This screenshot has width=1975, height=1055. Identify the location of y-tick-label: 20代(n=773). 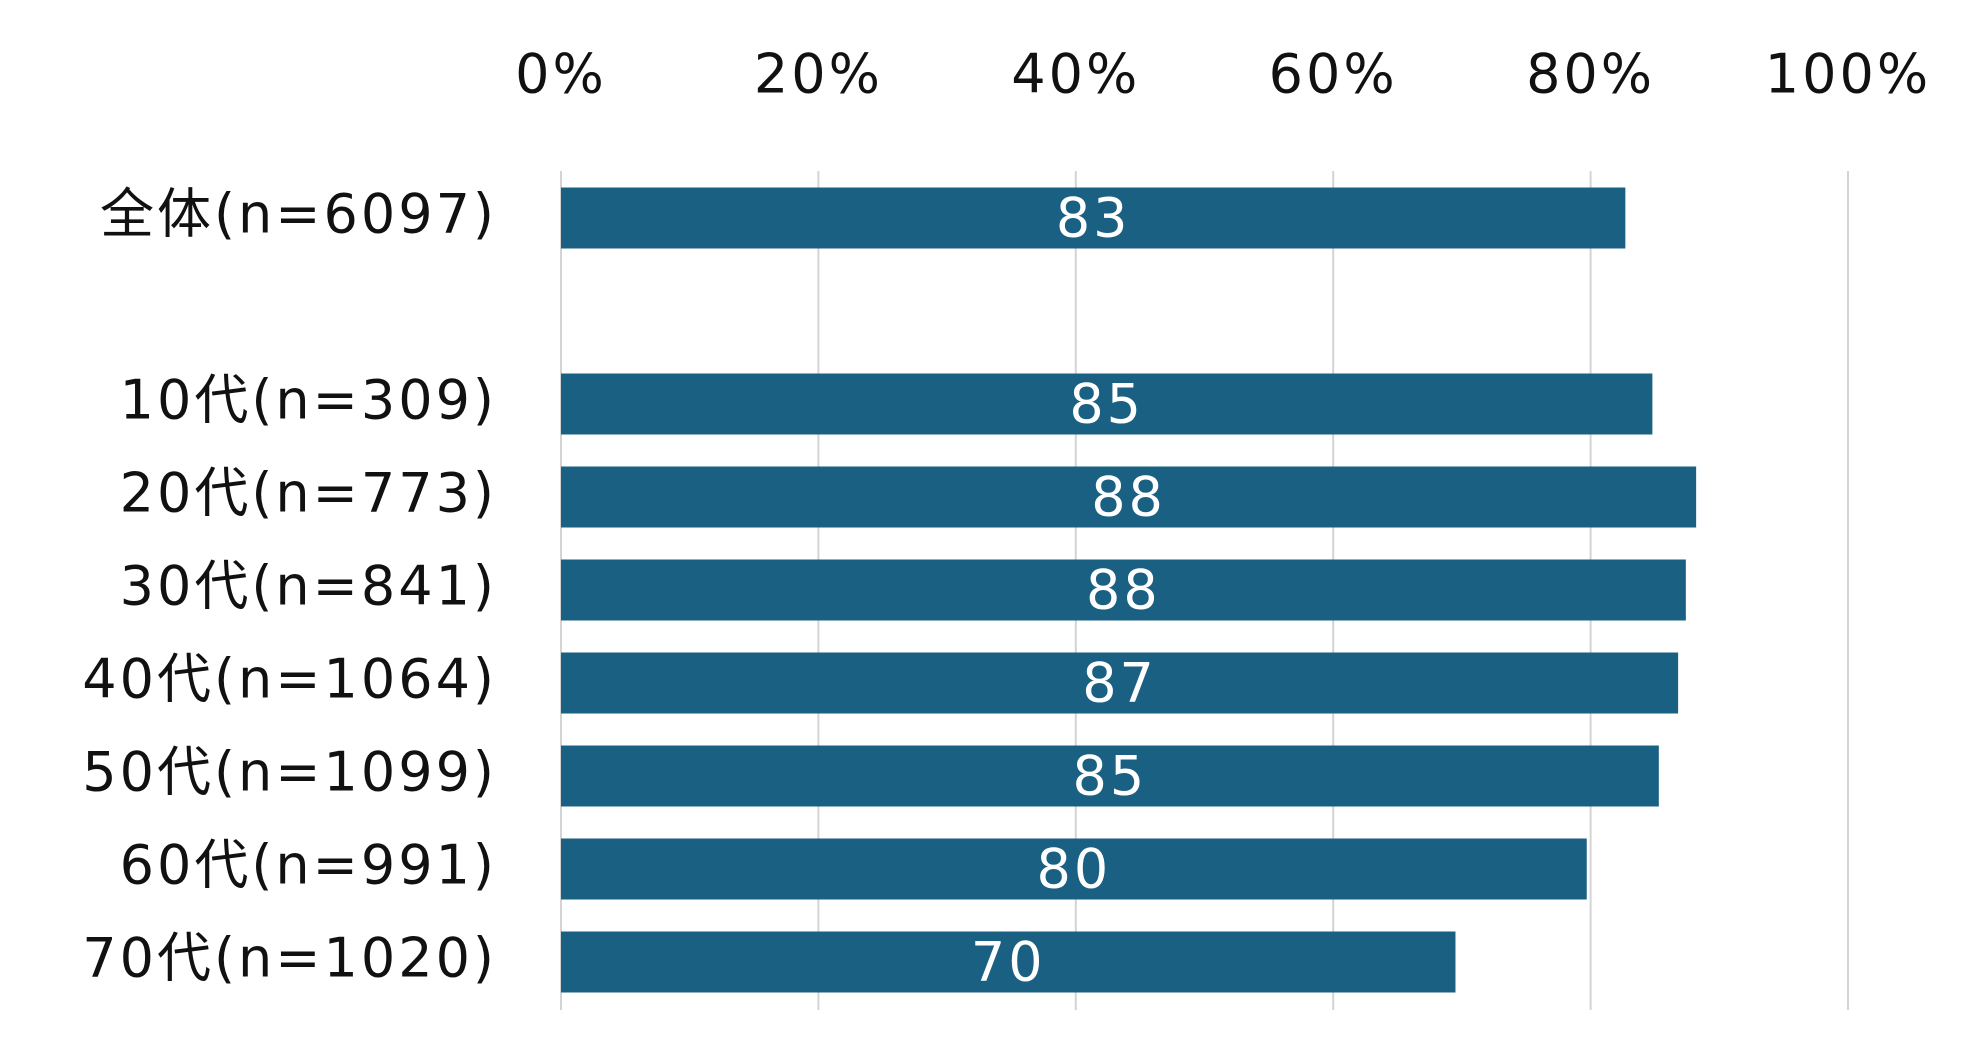
(308, 493).